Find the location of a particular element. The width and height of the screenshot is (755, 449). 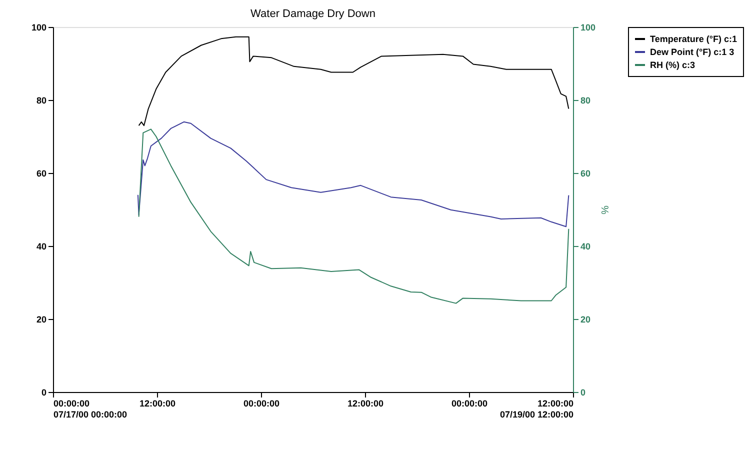

legend-label: Temperature (°F) c:1 is located at coordinates (693, 39).